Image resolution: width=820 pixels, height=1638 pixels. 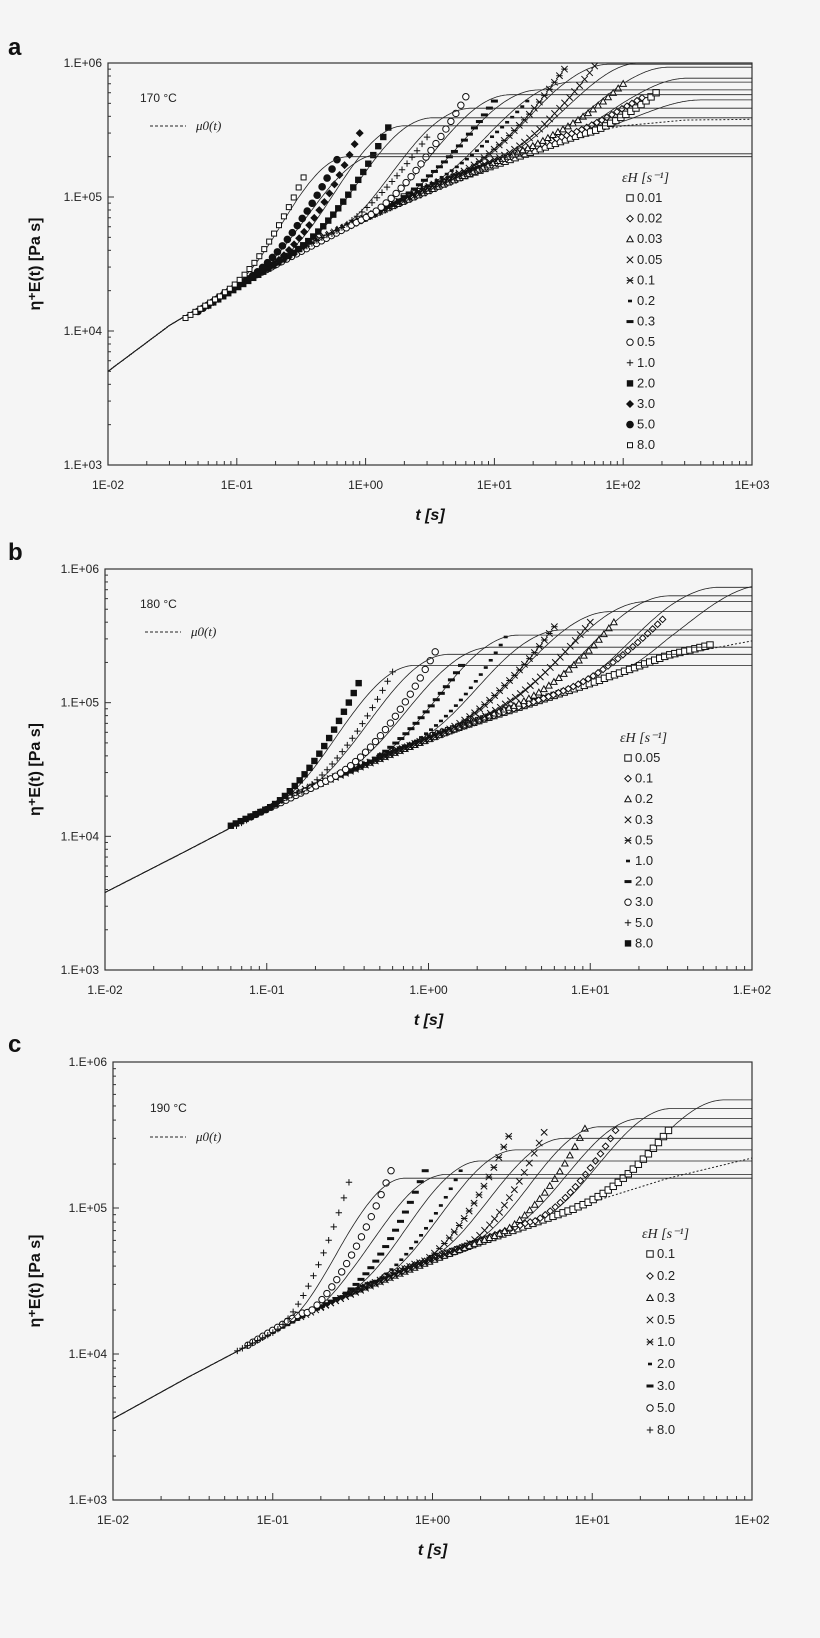 I want to click on legend-item-label: 8.0, so click(x=644, y=942).